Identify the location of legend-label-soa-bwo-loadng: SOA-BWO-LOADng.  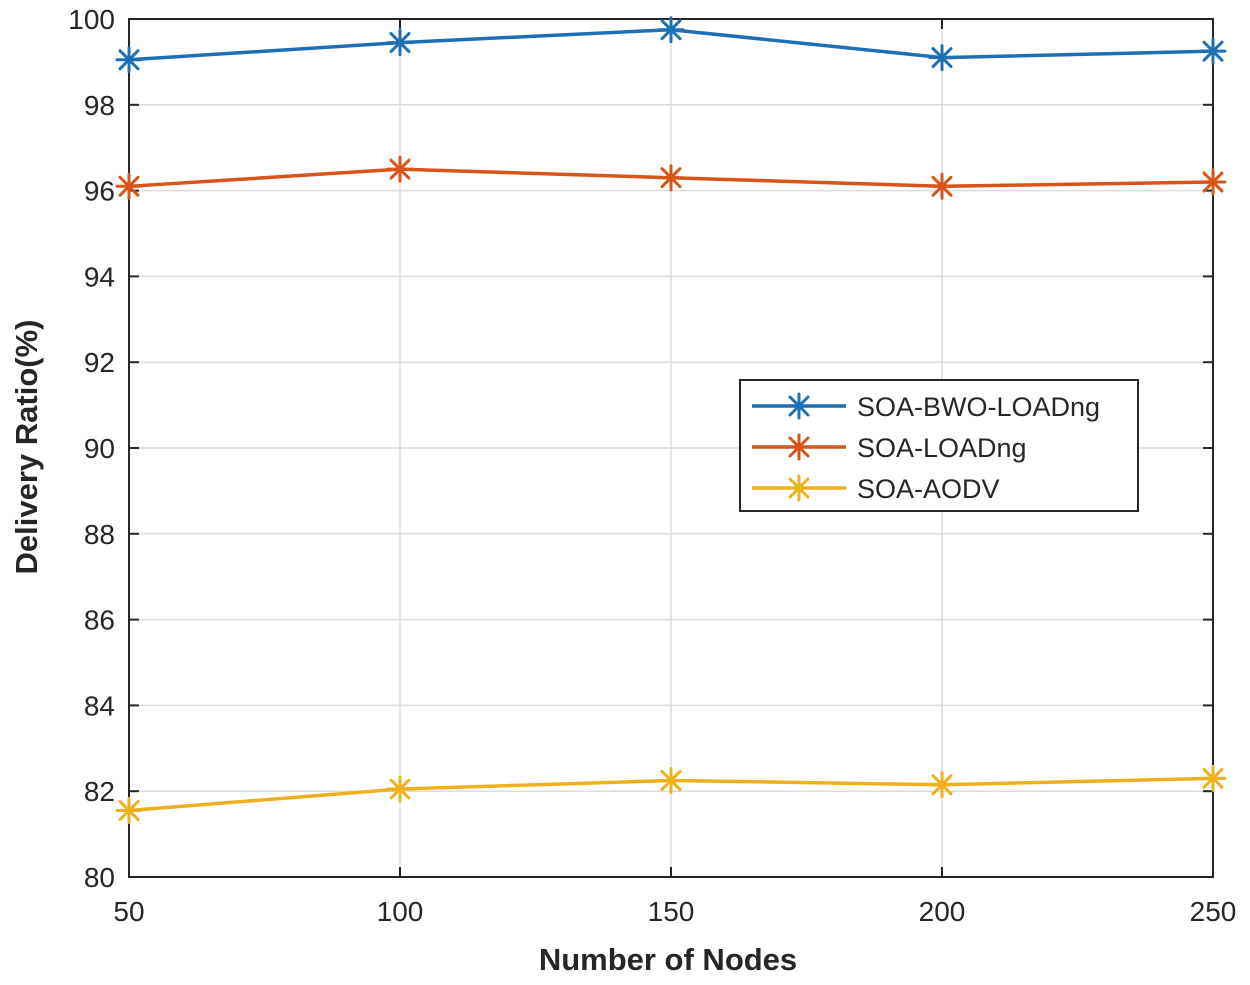
(978, 407).